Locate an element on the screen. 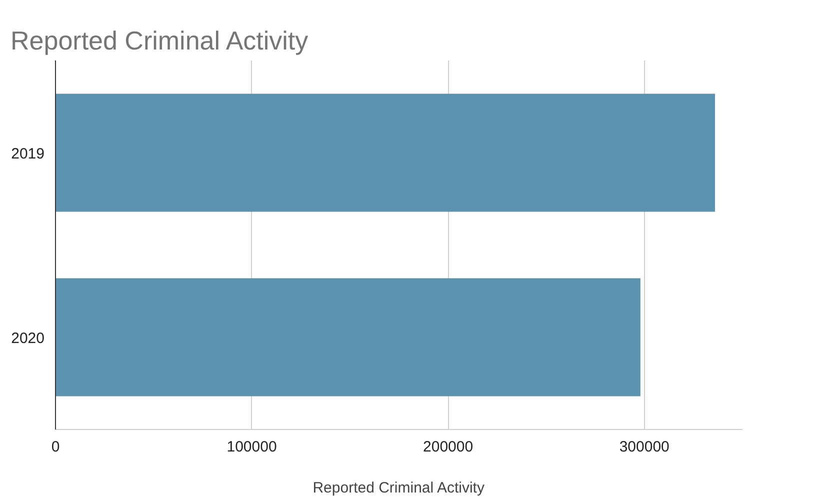  x-axis-title: Reported Criminal Activity is located at coordinates (398, 488).